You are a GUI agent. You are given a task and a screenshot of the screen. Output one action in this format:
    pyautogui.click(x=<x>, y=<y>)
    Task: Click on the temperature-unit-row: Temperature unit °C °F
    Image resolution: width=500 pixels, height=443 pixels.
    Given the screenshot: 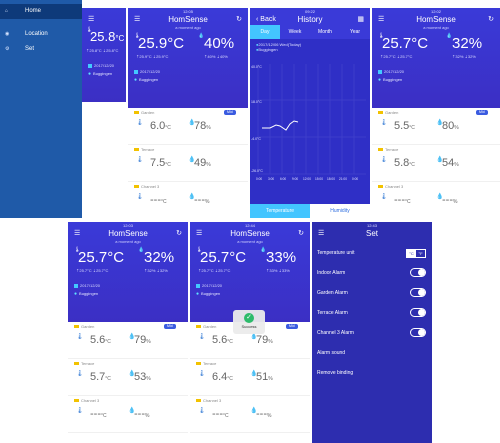 What is the action you would take?
    pyautogui.click(x=372, y=253)
    